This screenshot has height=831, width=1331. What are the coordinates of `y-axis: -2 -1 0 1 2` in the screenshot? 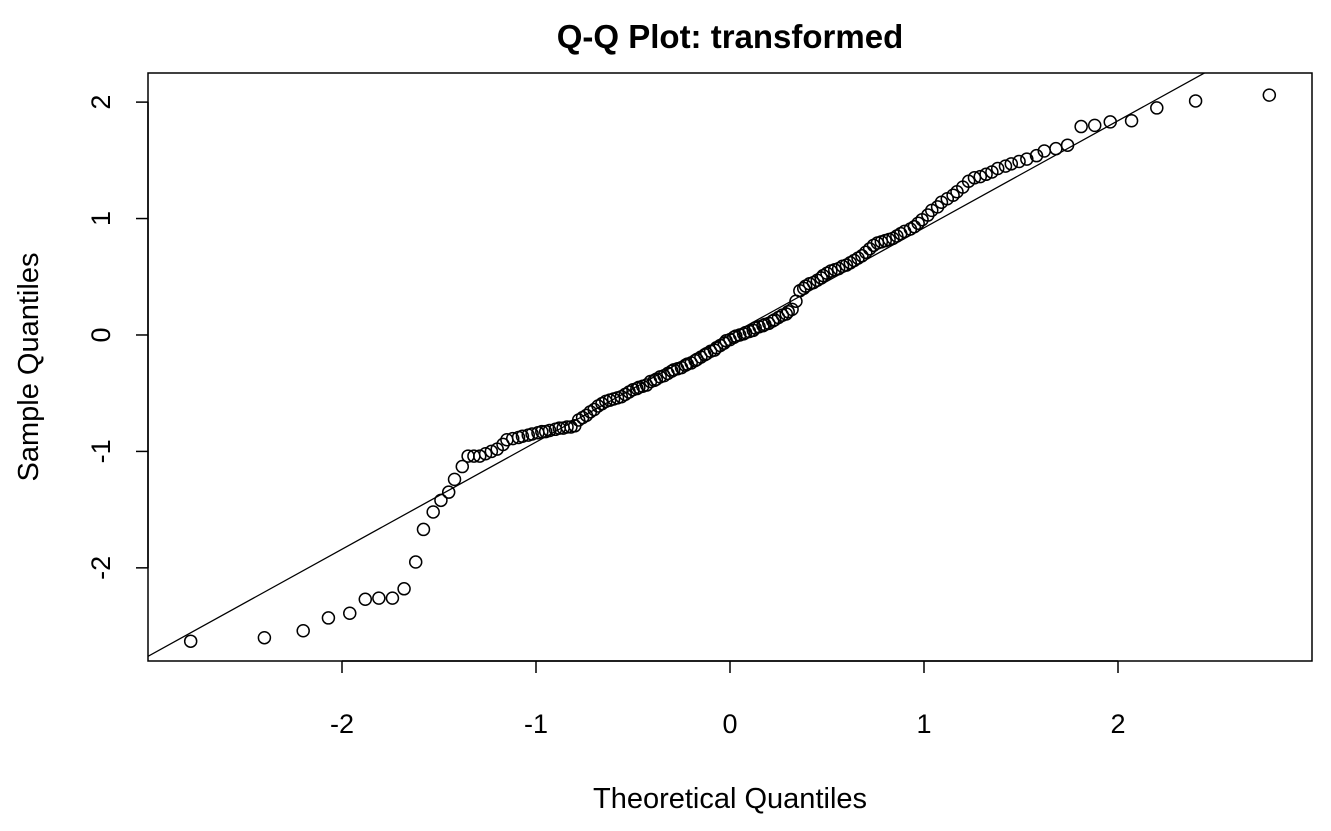 It's located at (117, 337).